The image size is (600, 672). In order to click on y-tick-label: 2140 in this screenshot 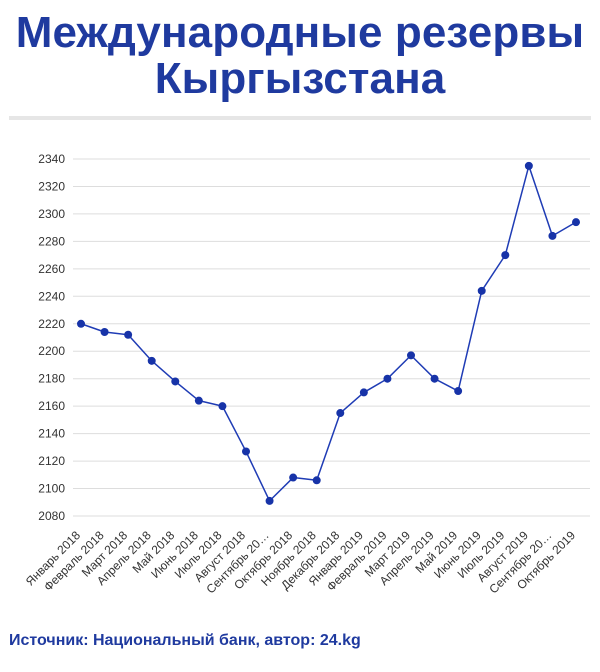, I will do `click(51, 434)`.